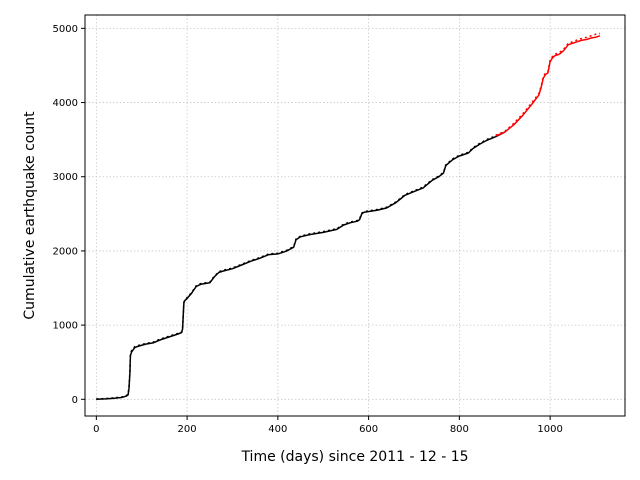  I want to click on series-line-red-solid, so click(548, 86).